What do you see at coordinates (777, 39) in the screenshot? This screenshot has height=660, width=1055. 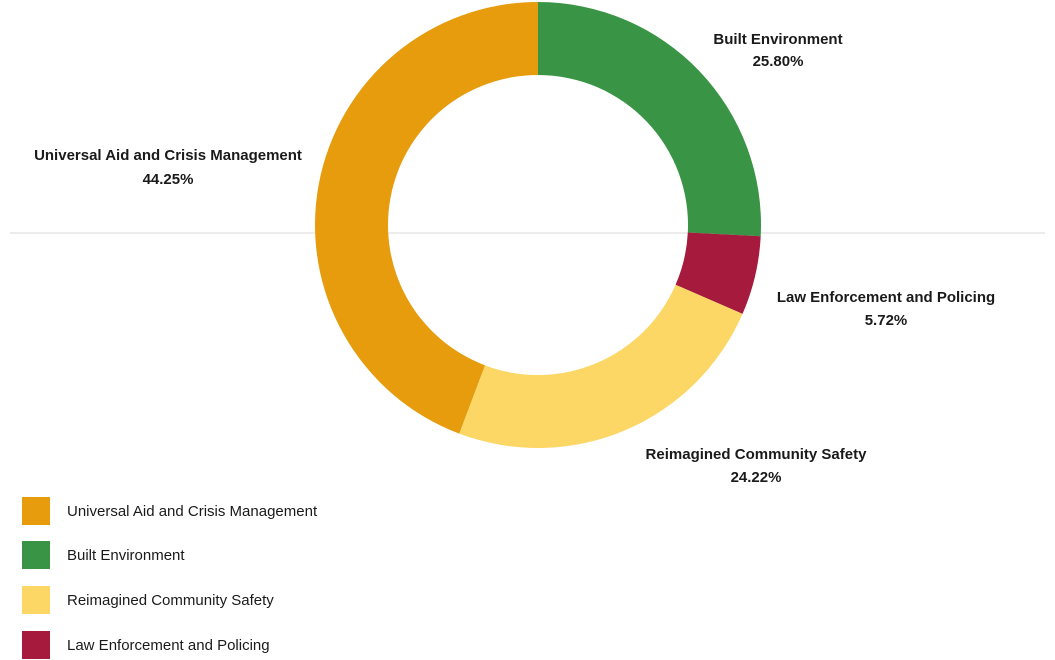 I see `slice-label-built-environment: Built Environment` at bounding box center [777, 39].